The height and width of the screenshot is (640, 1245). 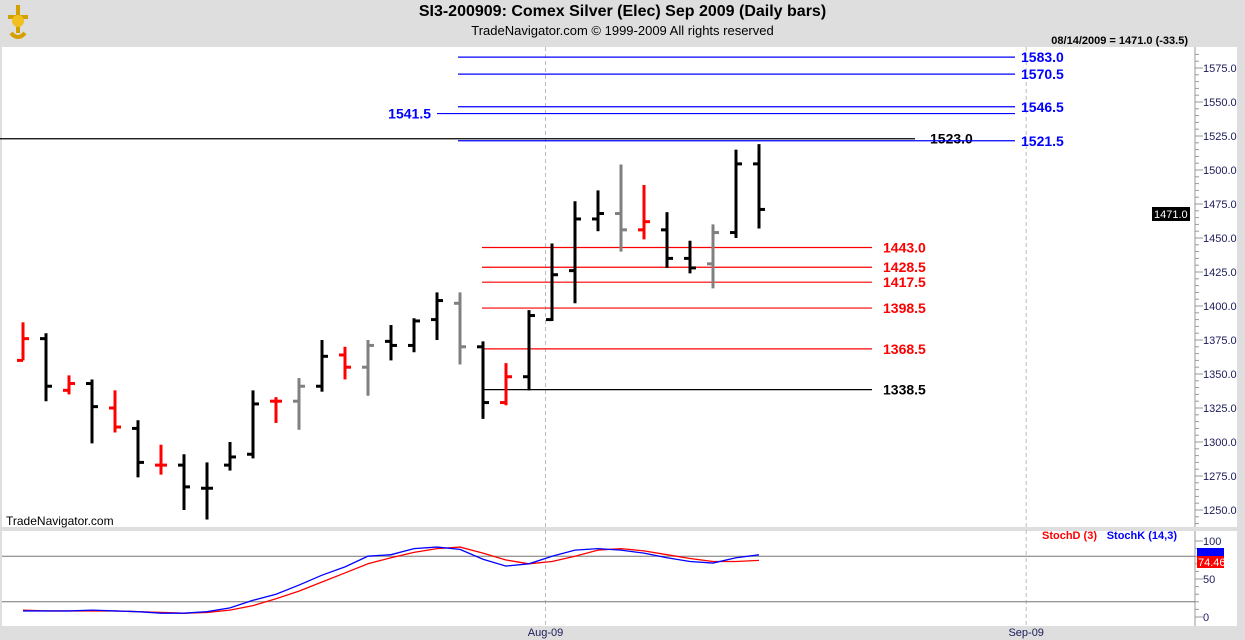 What do you see at coordinates (1216, 287) in the screenshot?
I see `price-axis` at bounding box center [1216, 287].